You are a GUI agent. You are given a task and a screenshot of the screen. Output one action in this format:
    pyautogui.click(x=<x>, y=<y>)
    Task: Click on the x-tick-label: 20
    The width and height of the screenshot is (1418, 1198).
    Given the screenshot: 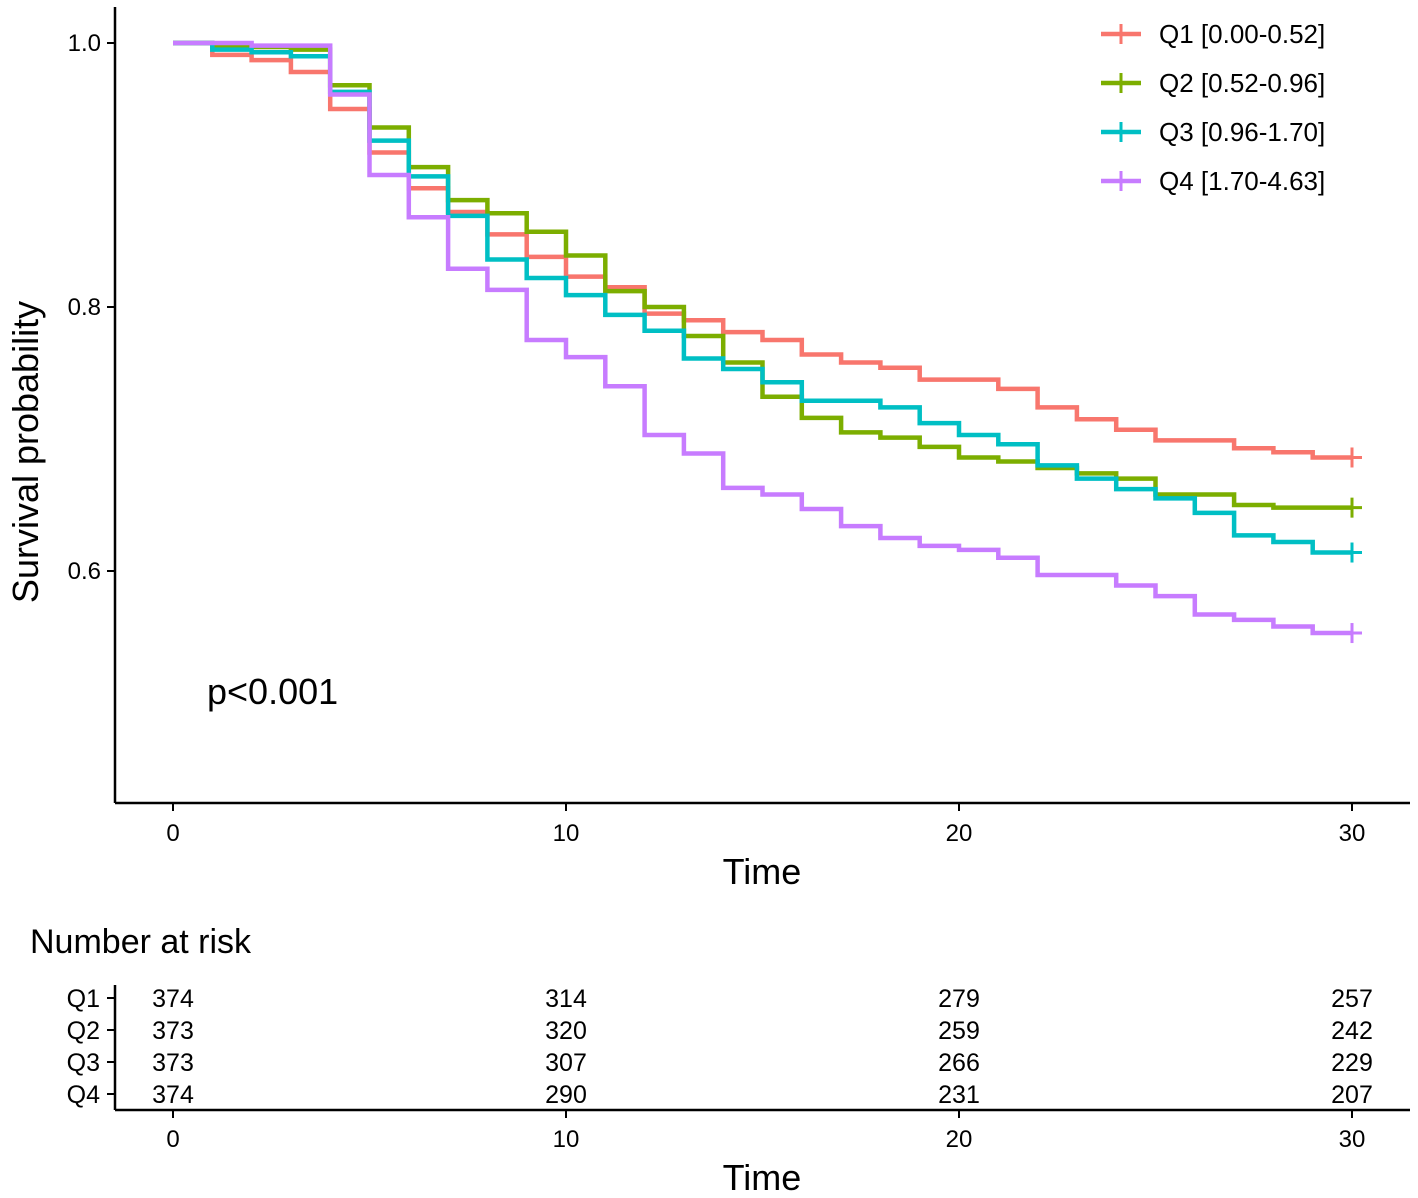 What is the action you would take?
    pyautogui.click(x=959, y=833)
    